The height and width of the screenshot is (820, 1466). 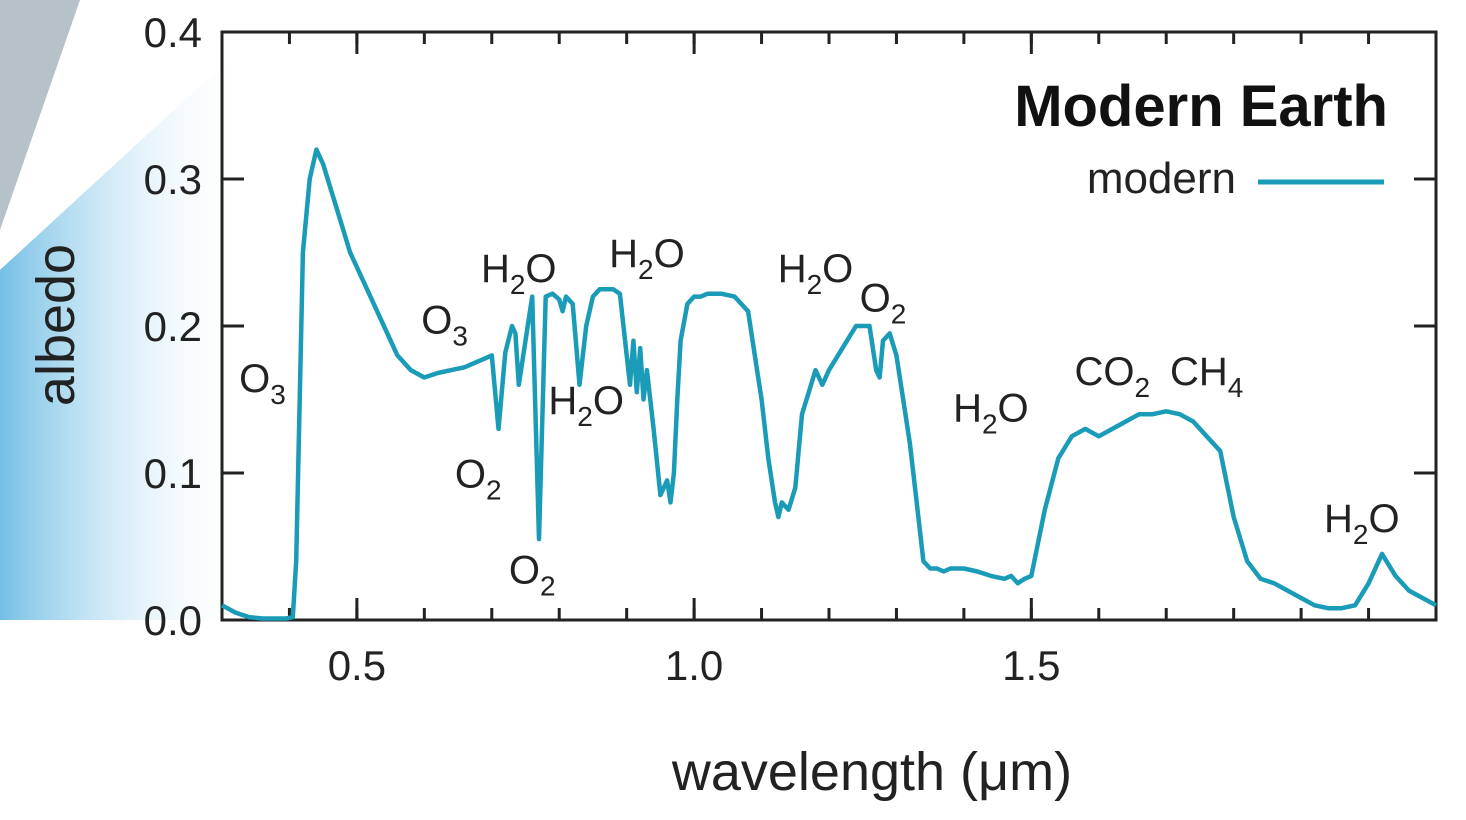 What do you see at coordinates (125, 330) in the screenshot?
I see `decorative-blue-gradient` at bounding box center [125, 330].